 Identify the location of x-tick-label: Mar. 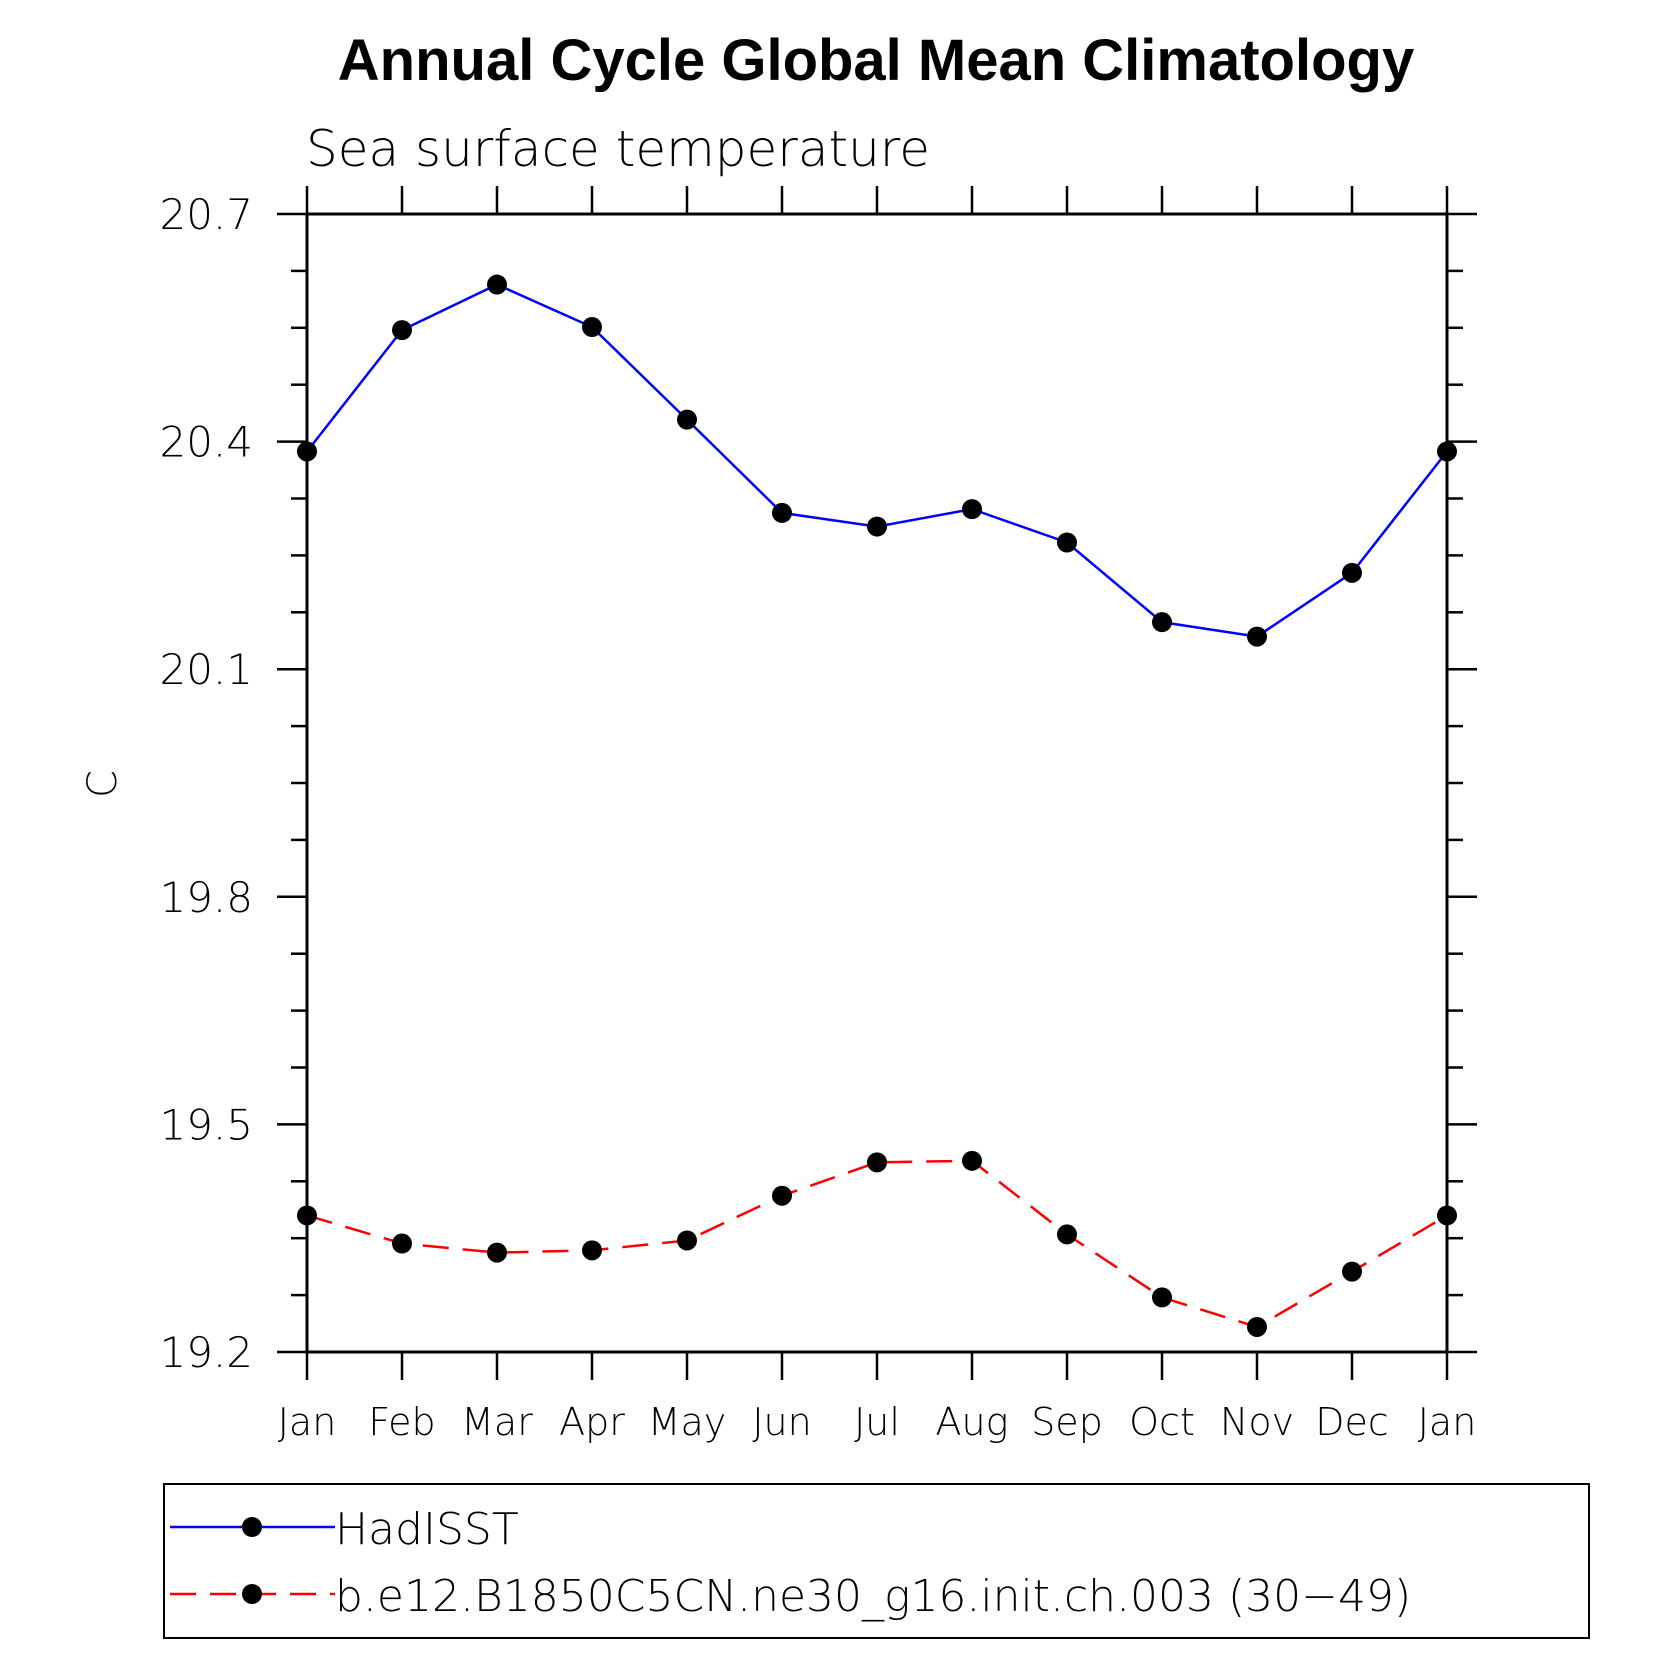
(497, 1422).